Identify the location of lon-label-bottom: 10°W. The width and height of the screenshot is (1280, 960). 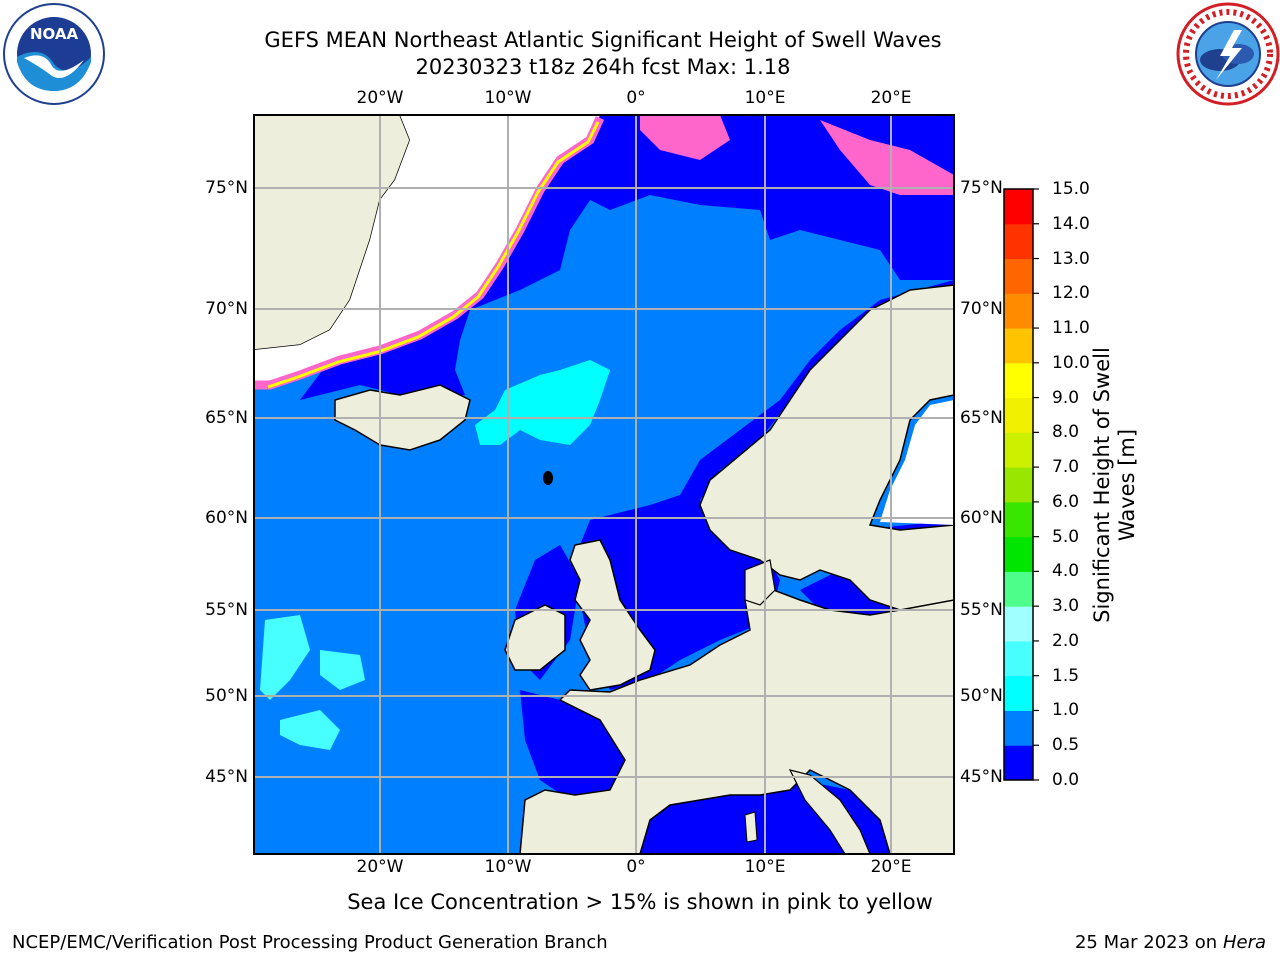
(508, 867).